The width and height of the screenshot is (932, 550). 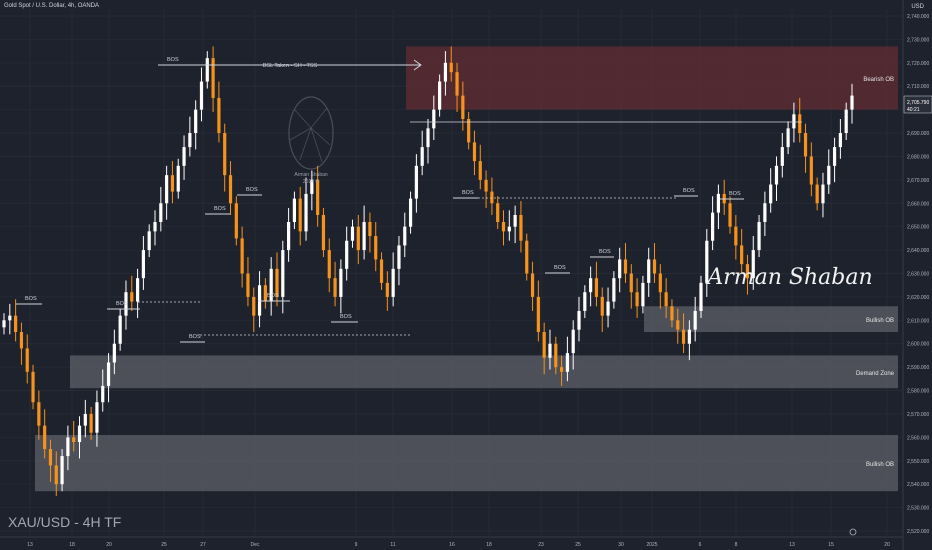 What do you see at coordinates (311, 181) in the screenshot?
I see `logo-text: 2024 ©` at bounding box center [311, 181].